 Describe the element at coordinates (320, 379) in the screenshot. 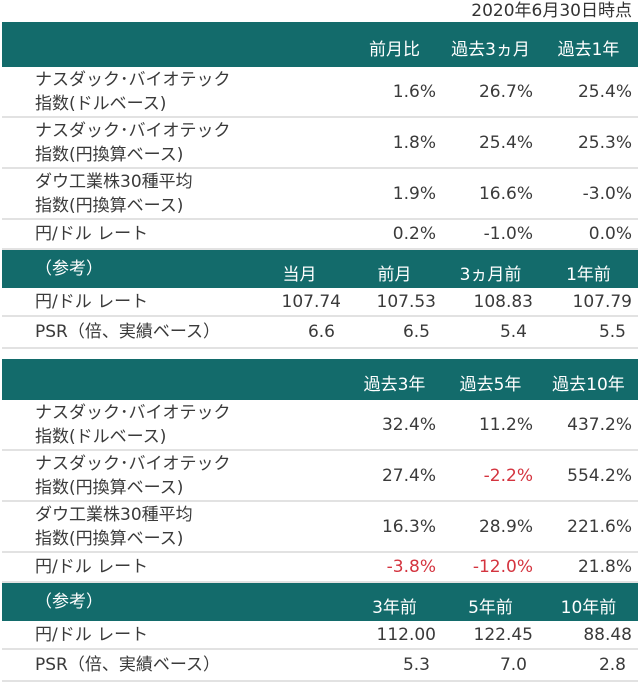

I see `table-header: 過去3年 過去5年 過去10年` at that location.